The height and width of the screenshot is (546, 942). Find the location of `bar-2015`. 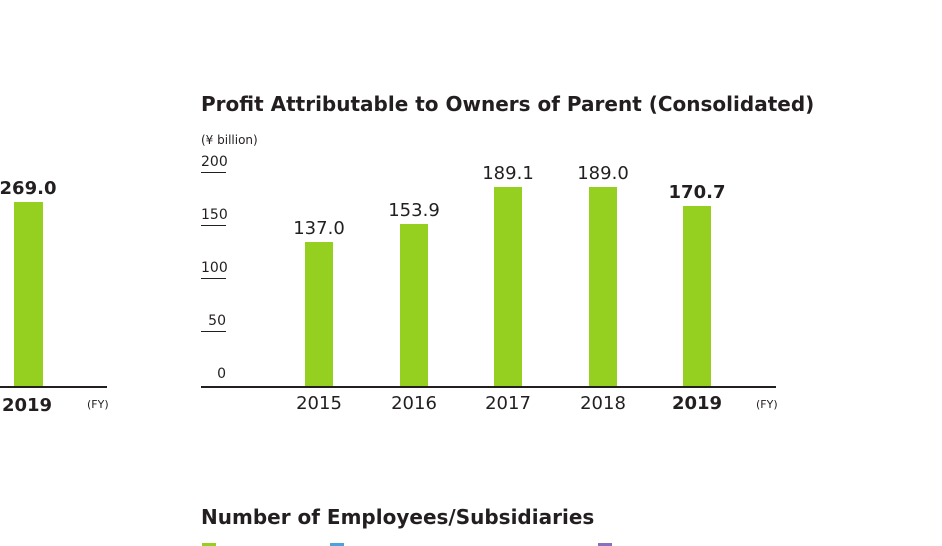

bar-2015 is located at coordinates (319, 314).